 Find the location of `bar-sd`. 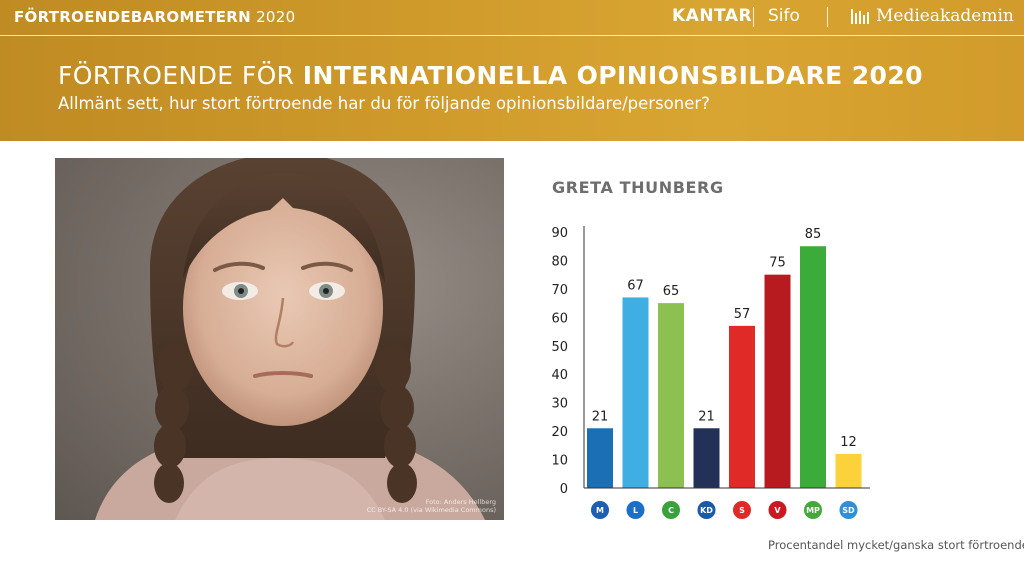

bar-sd is located at coordinates (848, 470).